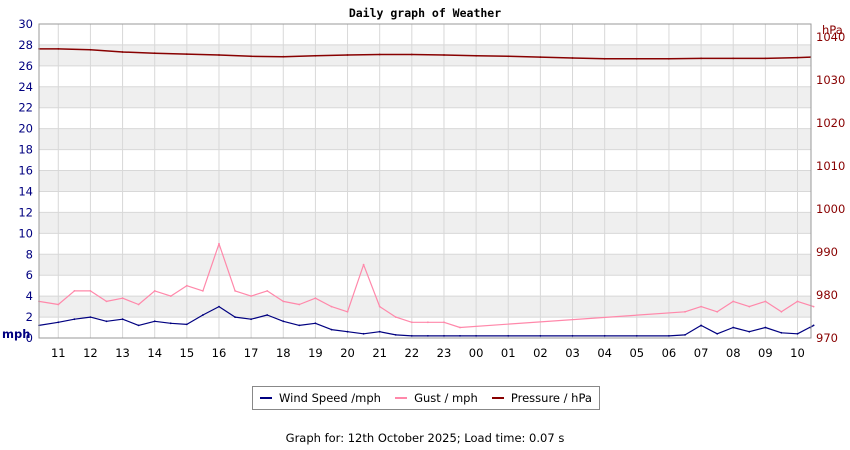 The image size is (850, 450). Describe the element at coordinates (508, 353) in the screenshot. I see `x-tick-label: 01` at that location.